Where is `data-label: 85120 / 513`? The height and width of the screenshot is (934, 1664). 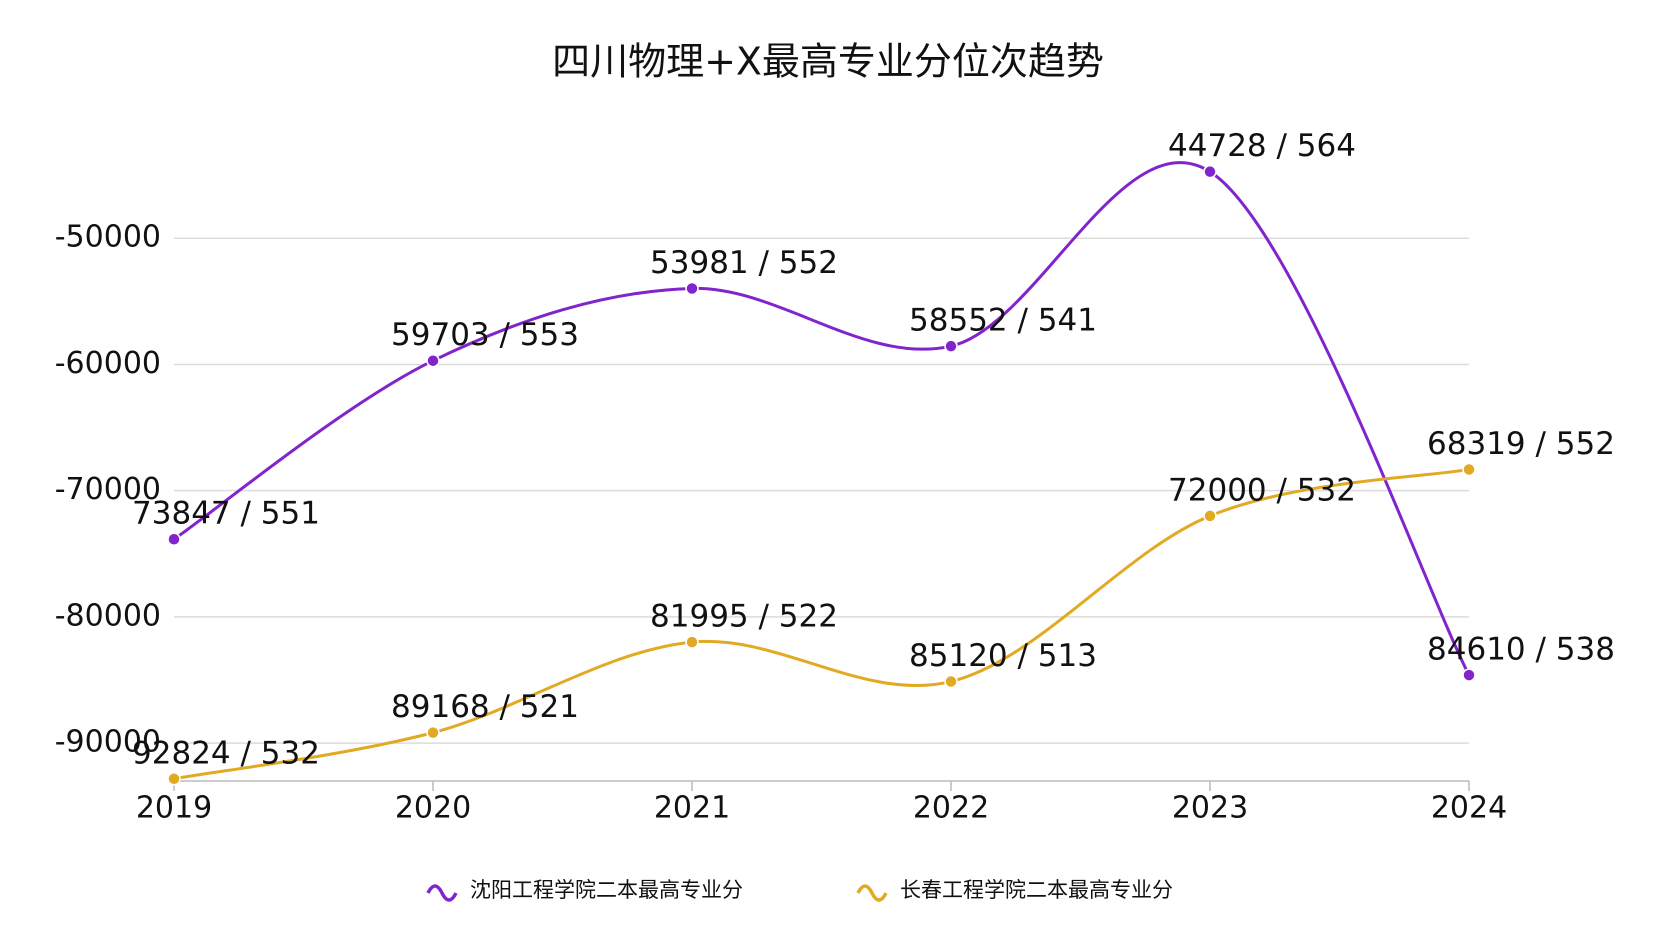 data-label: 85120 / 513 is located at coordinates (1003, 656).